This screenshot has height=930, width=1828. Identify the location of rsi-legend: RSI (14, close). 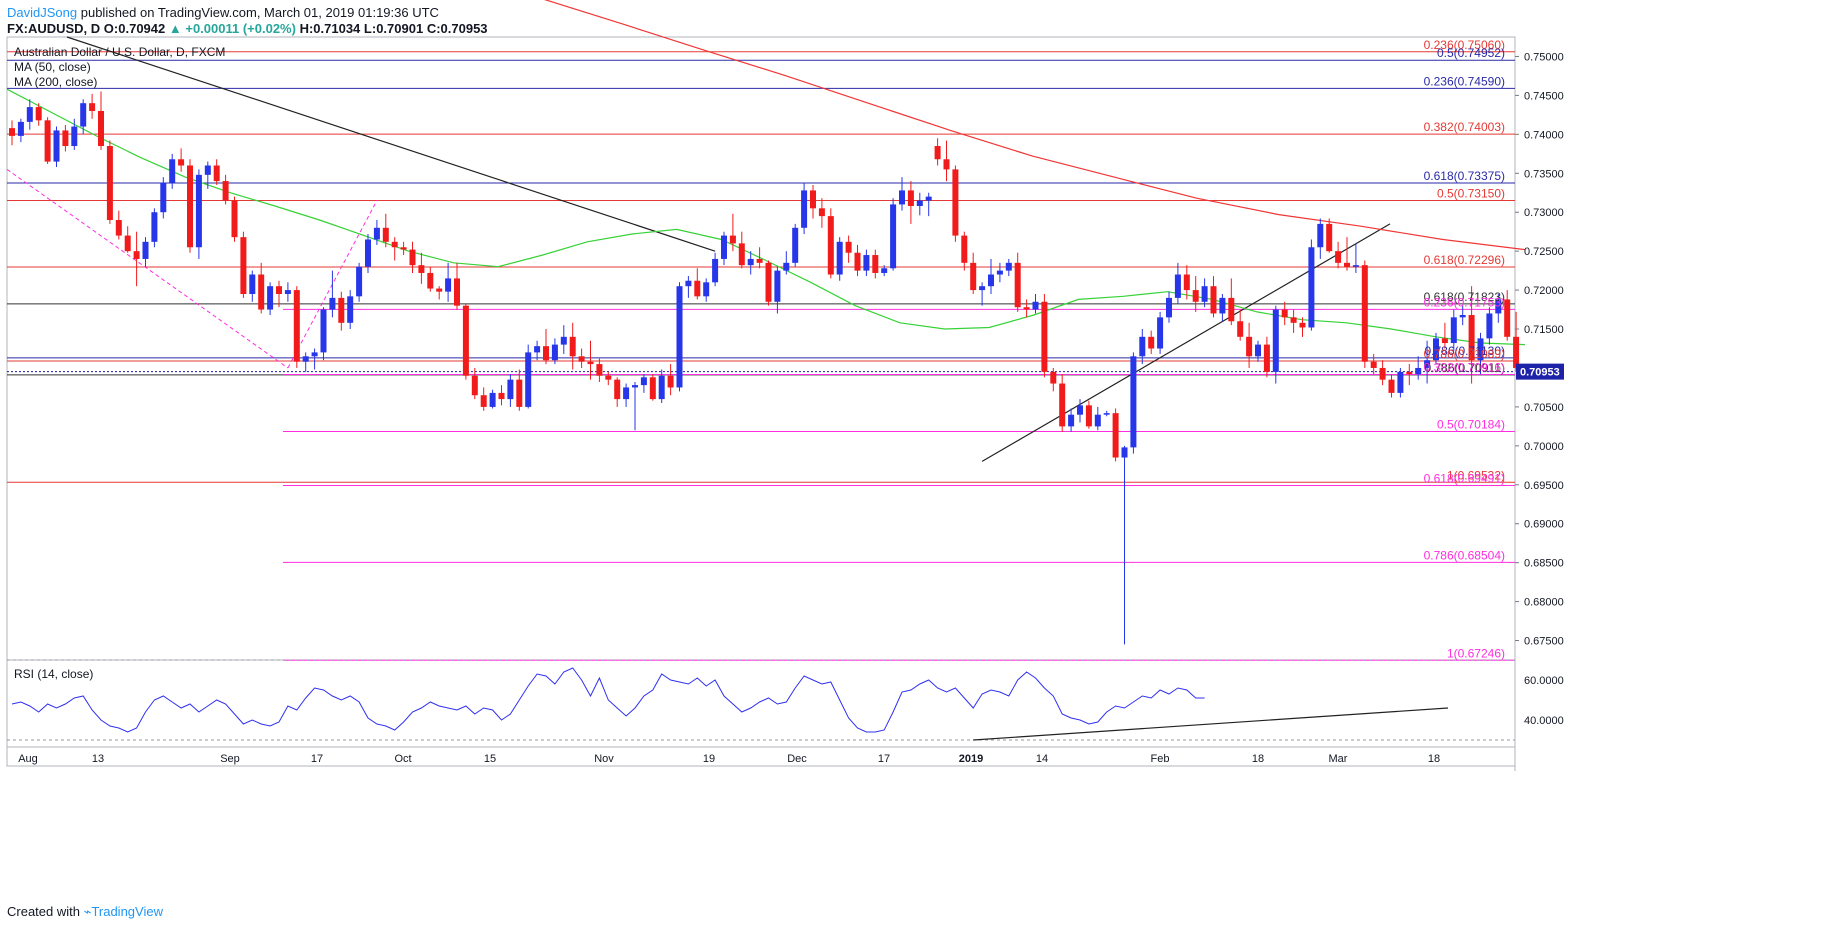
(54, 674).